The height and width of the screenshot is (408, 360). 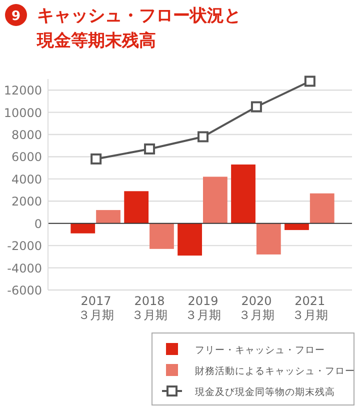 What do you see at coordinates (275, 371) in the screenshot?
I see `legend-label: 財務活動によるキャッシュ・フロー` at bounding box center [275, 371].